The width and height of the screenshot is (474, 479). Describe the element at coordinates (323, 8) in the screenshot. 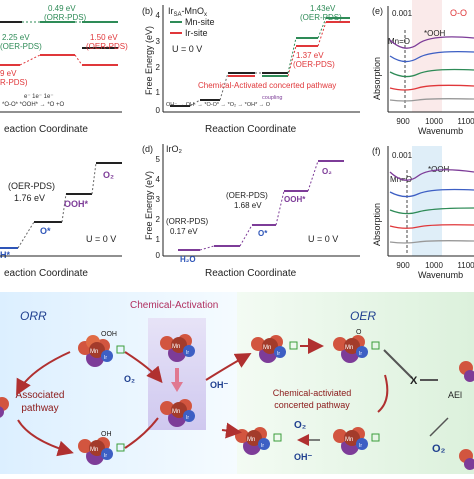

I see `annot-b-143: 1.43eV` at that location.